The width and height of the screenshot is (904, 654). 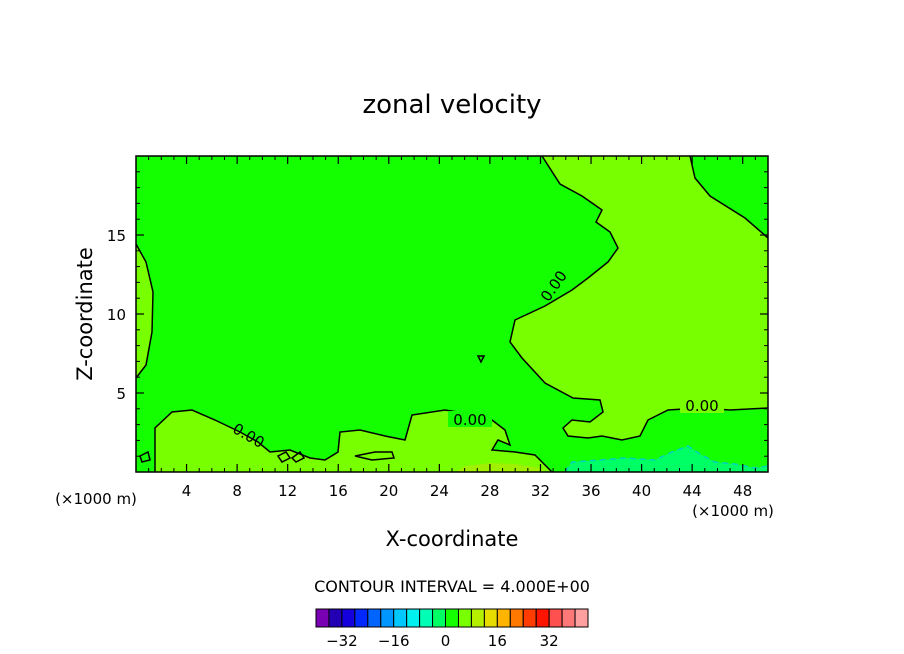 I want to click on colorbar, so click(x=452, y=618).